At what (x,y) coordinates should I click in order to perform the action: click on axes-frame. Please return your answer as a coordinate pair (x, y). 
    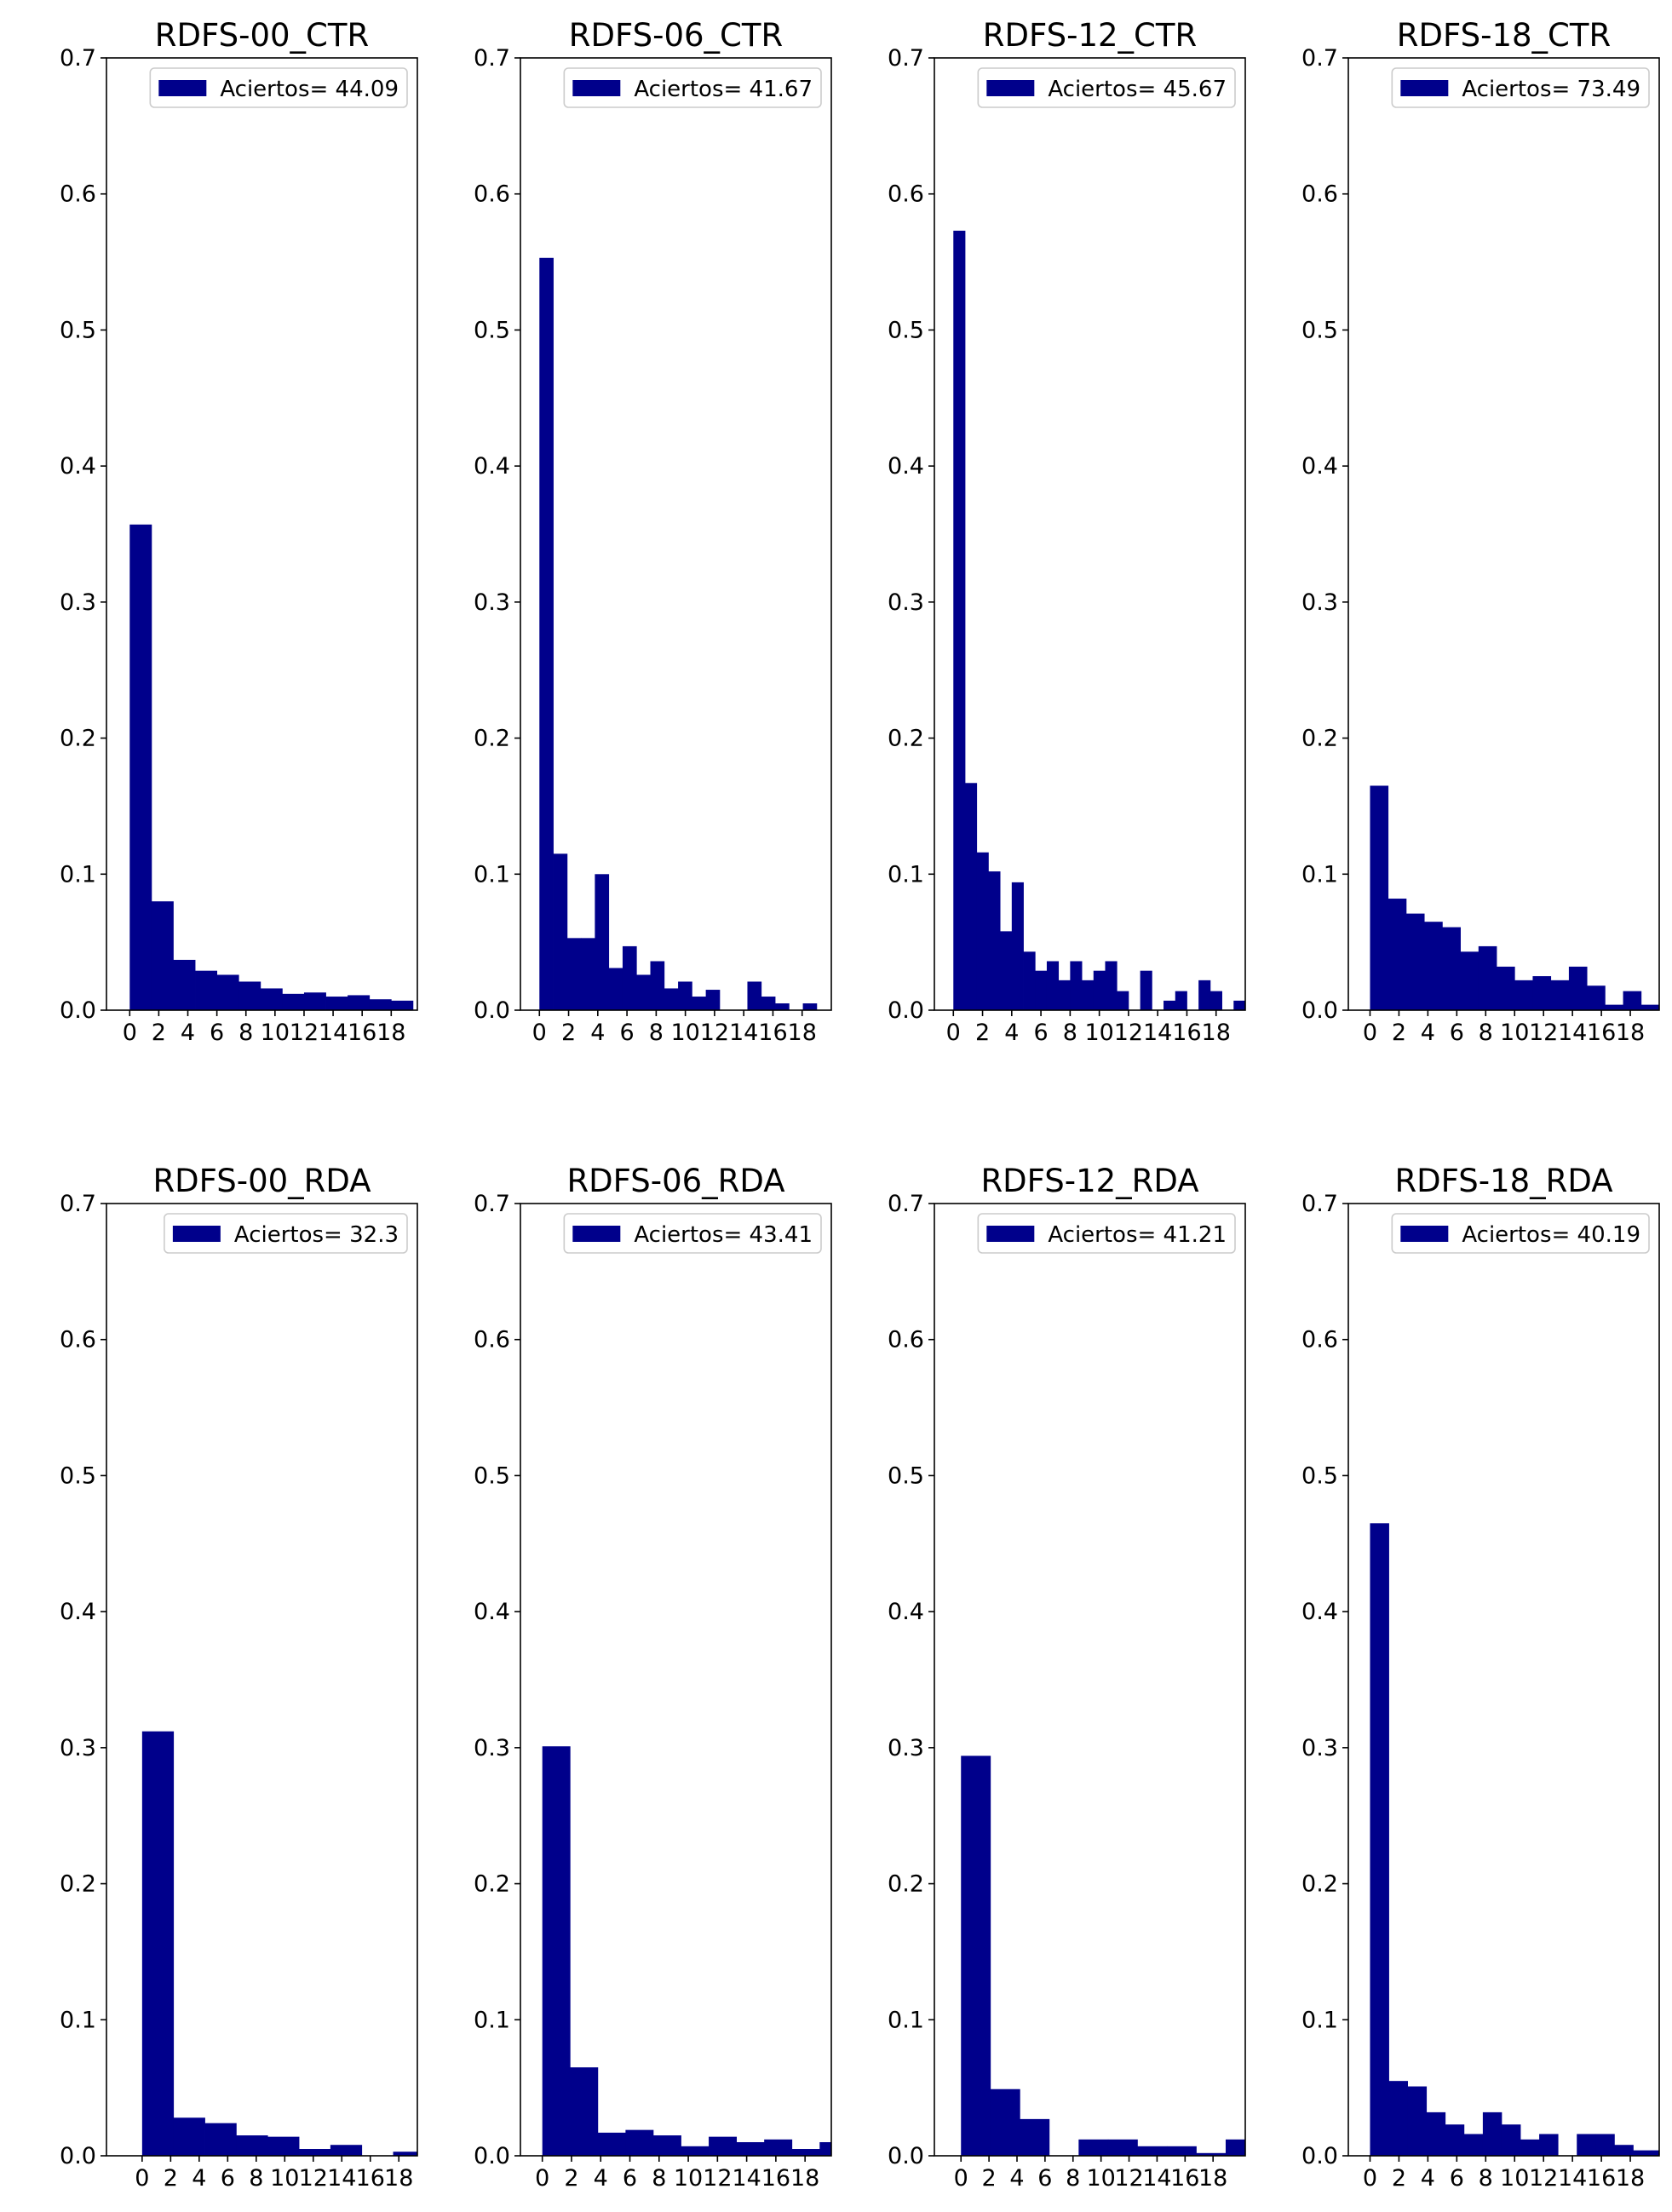
    Looking at the image, I should click on (1504, 534).